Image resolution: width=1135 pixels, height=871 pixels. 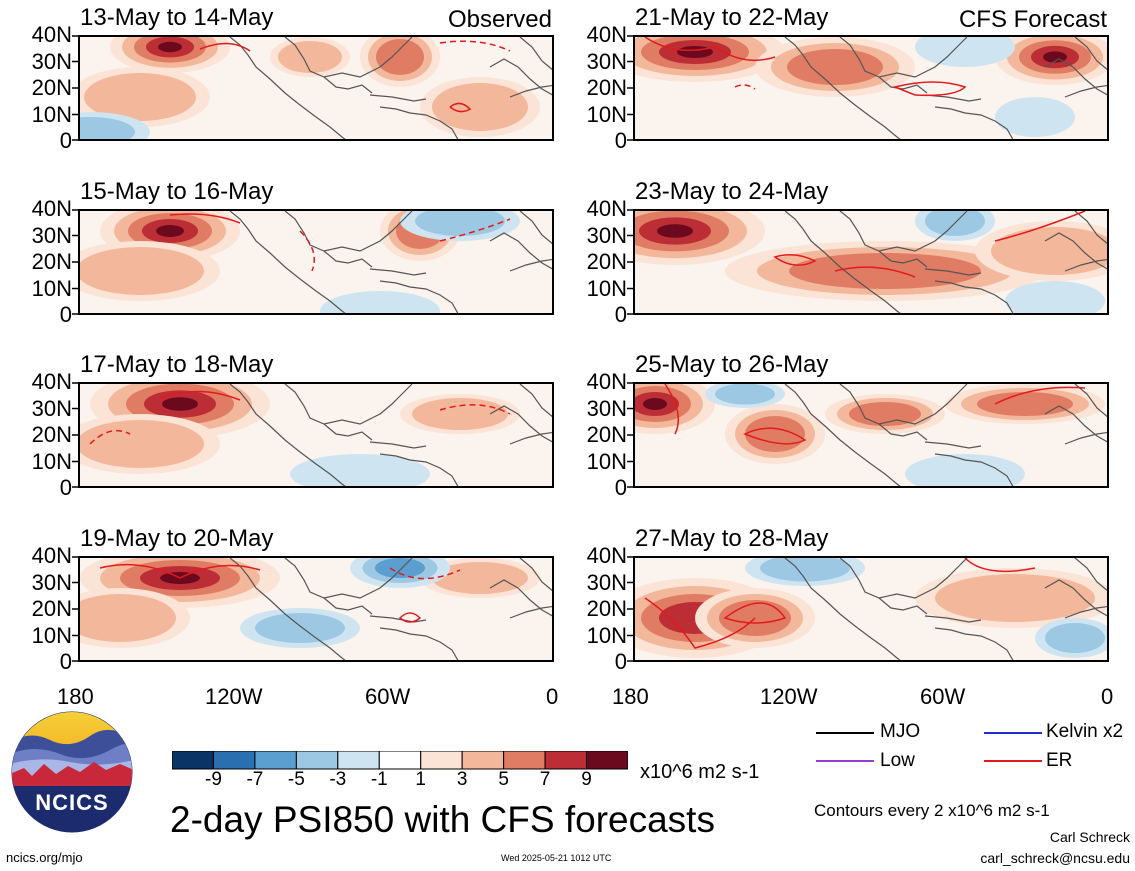 What do you see at coordinates (296, 779) in the screenshot?
I see `colorbar-tick-label: -5` at bounding box center [296, 779].